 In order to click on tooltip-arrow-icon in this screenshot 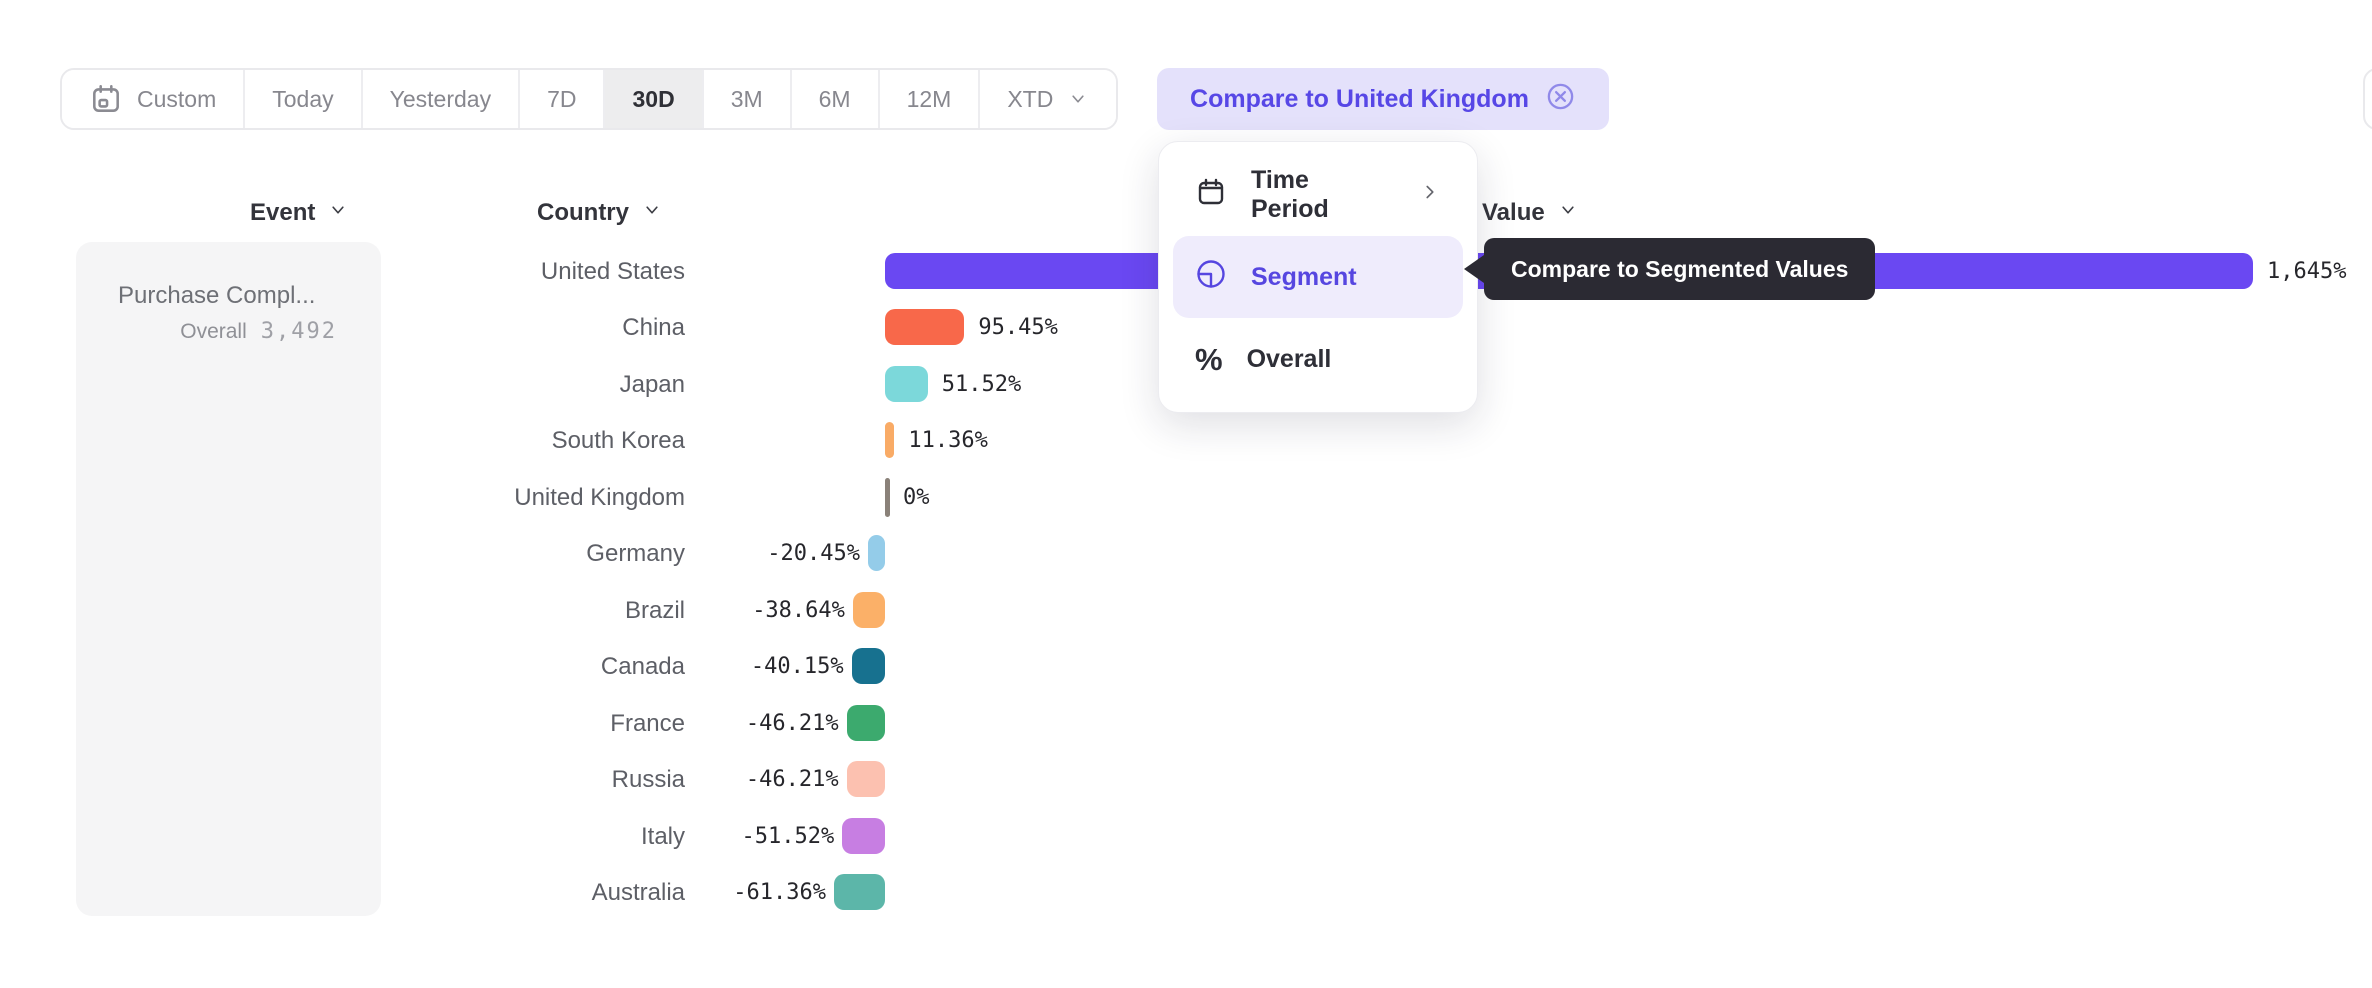, I will do `click(1474, 269)`.